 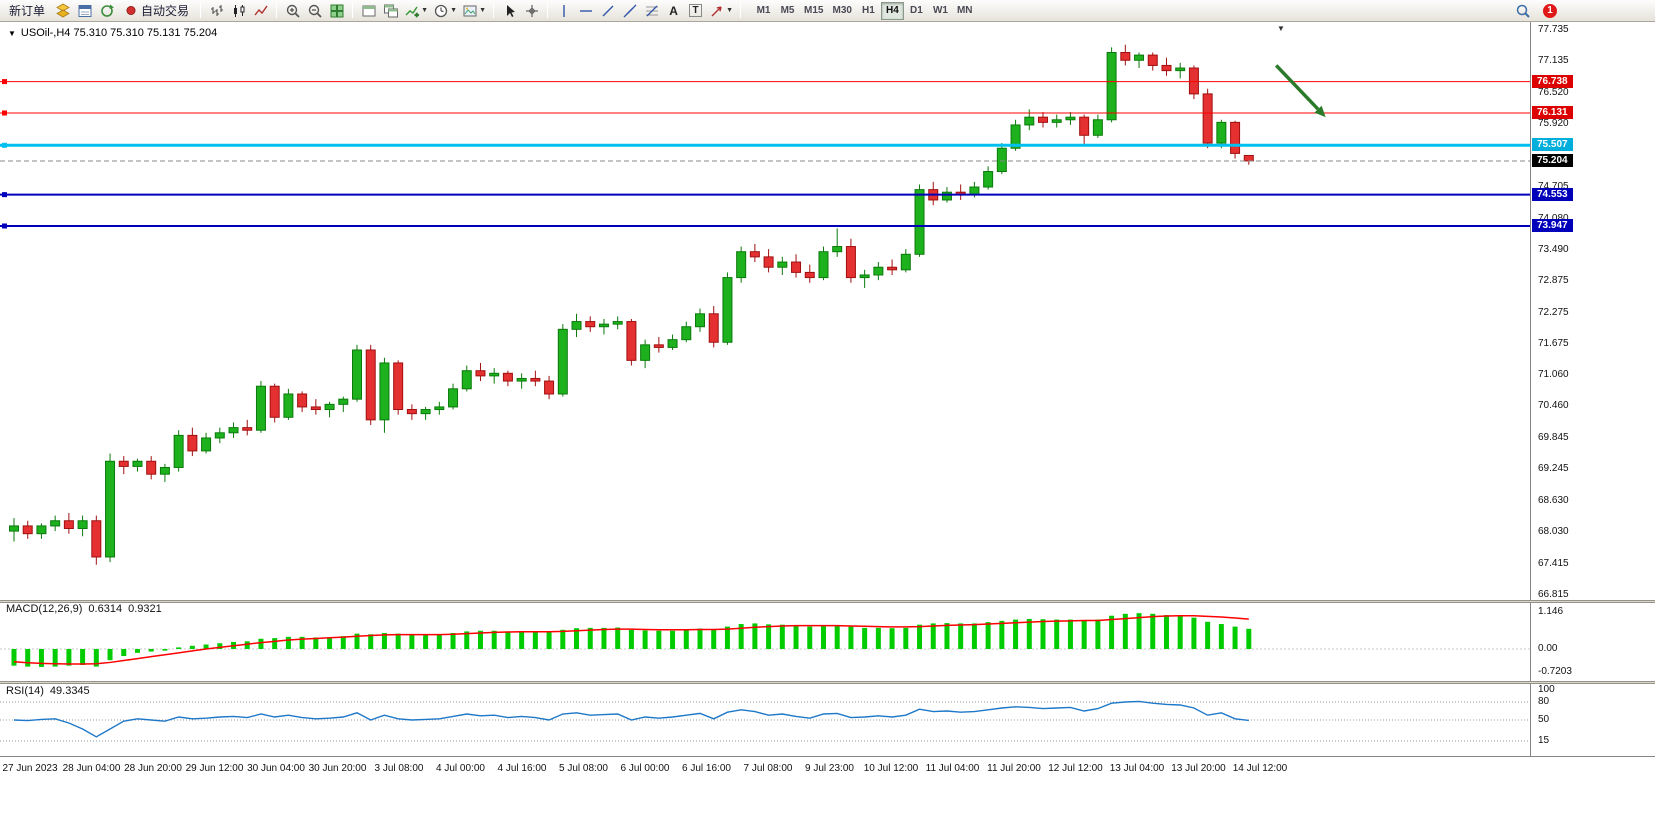 What do you see at coordinates (1552, 112) in the screenshot?
I see `price-level-chip: 76.131` at bounding box center [1552, 112].